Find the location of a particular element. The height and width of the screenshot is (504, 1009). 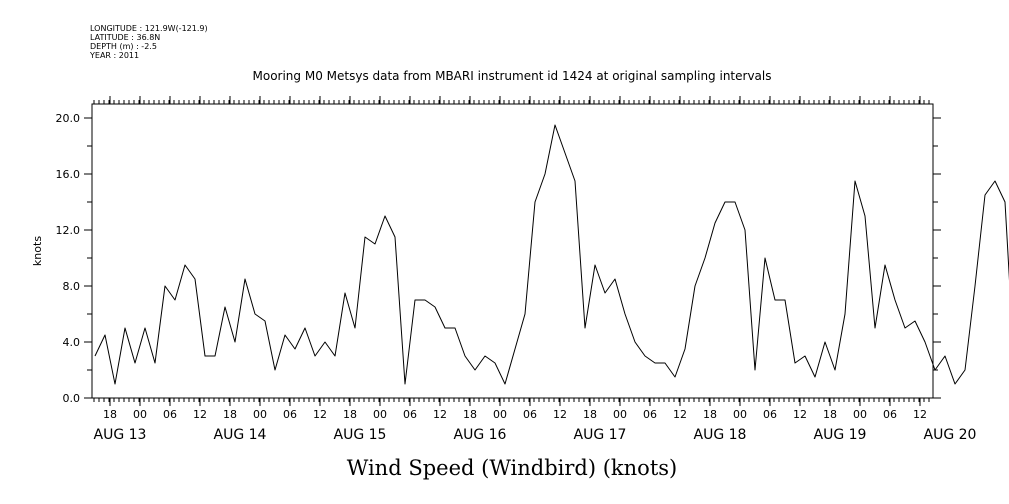

y-tick-label: 4.0 is located at coordinates (72, 342).